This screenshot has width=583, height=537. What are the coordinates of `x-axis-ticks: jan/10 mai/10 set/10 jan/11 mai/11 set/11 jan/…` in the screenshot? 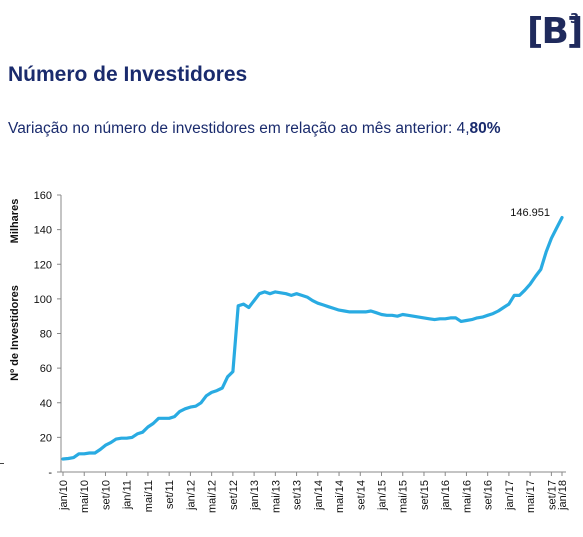 It's located at (313, 492).